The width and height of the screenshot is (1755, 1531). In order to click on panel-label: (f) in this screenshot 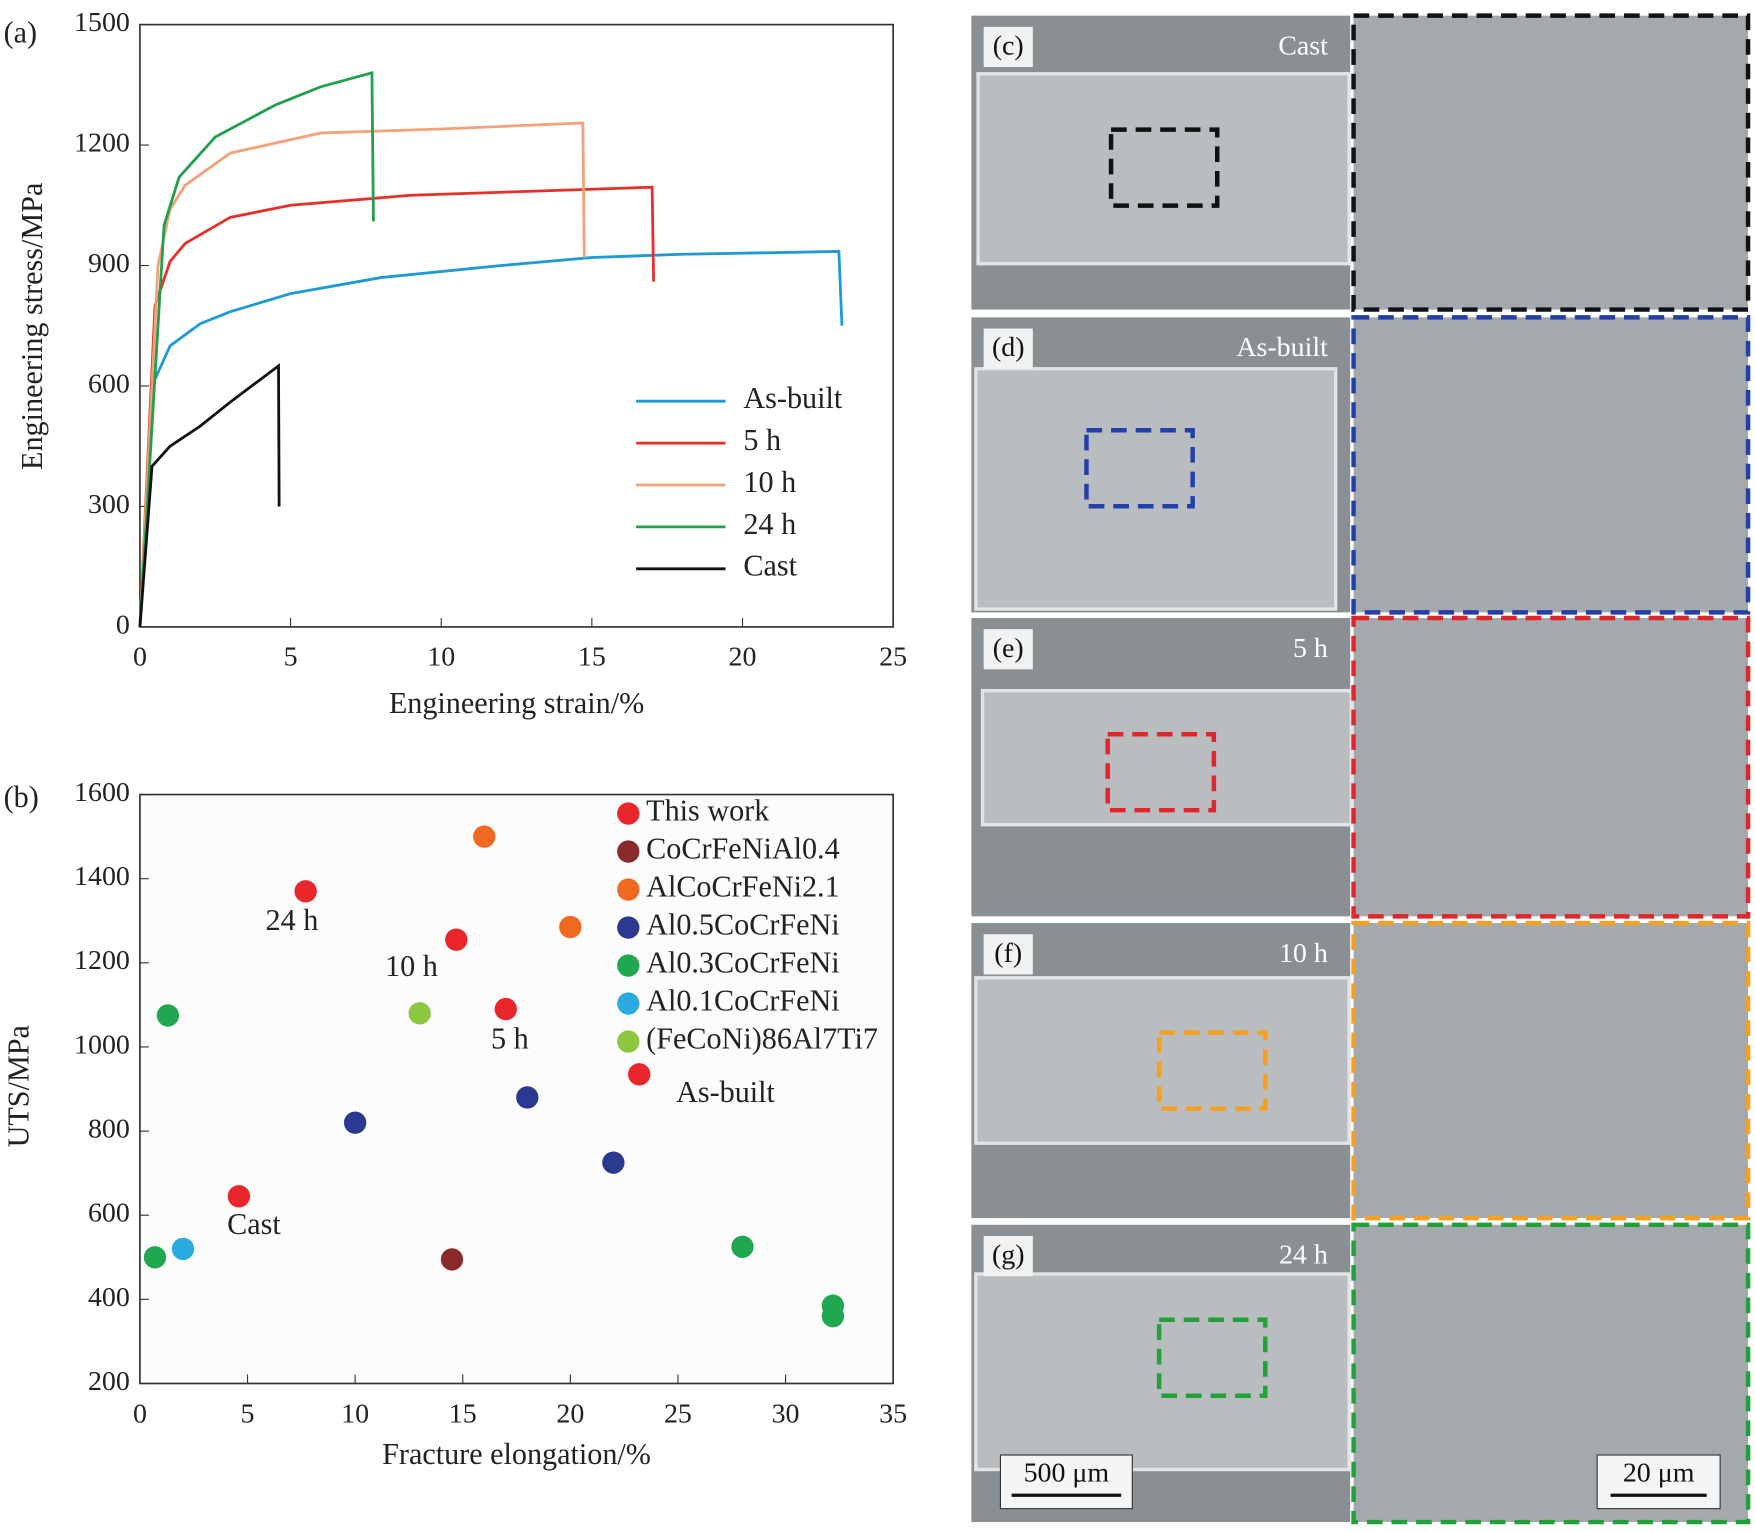, I will do `click(1008, 953)`.